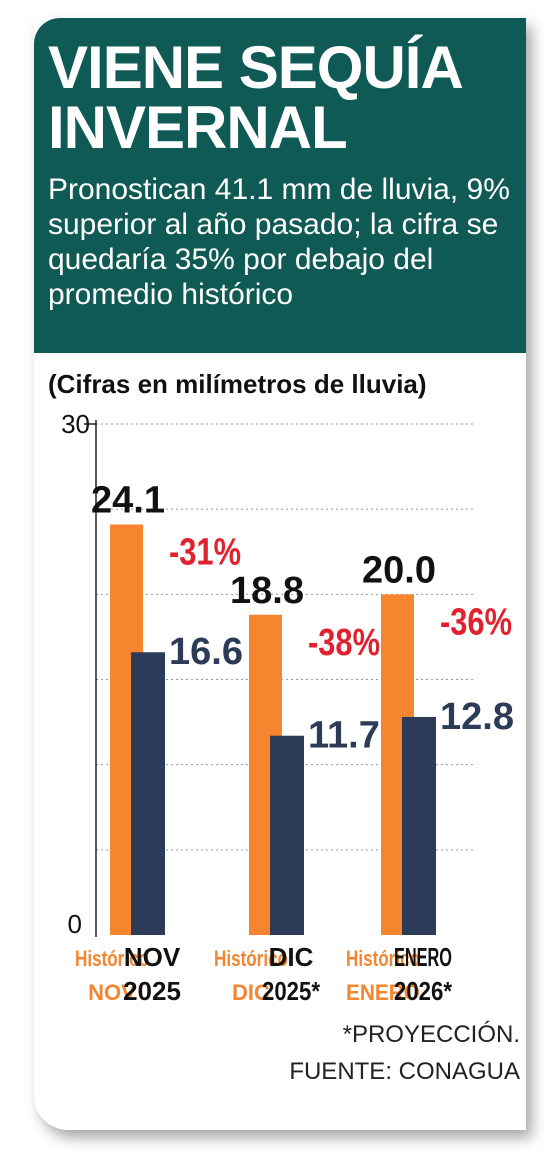  Describe the element at coordinates (399, 570) in the screenshot. I see `value-label-historic: 20.0` at that location.